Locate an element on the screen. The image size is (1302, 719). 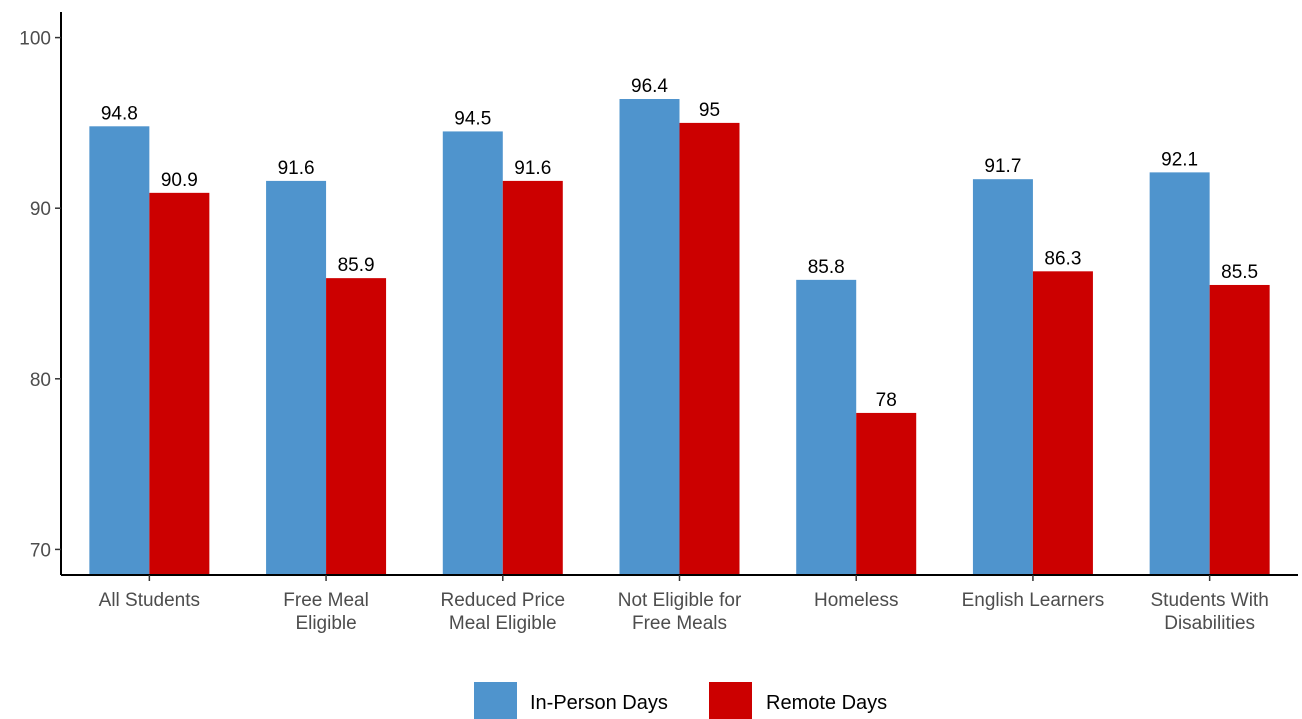
x-tick-label: English Learners is located at coordinates (1033, 600).